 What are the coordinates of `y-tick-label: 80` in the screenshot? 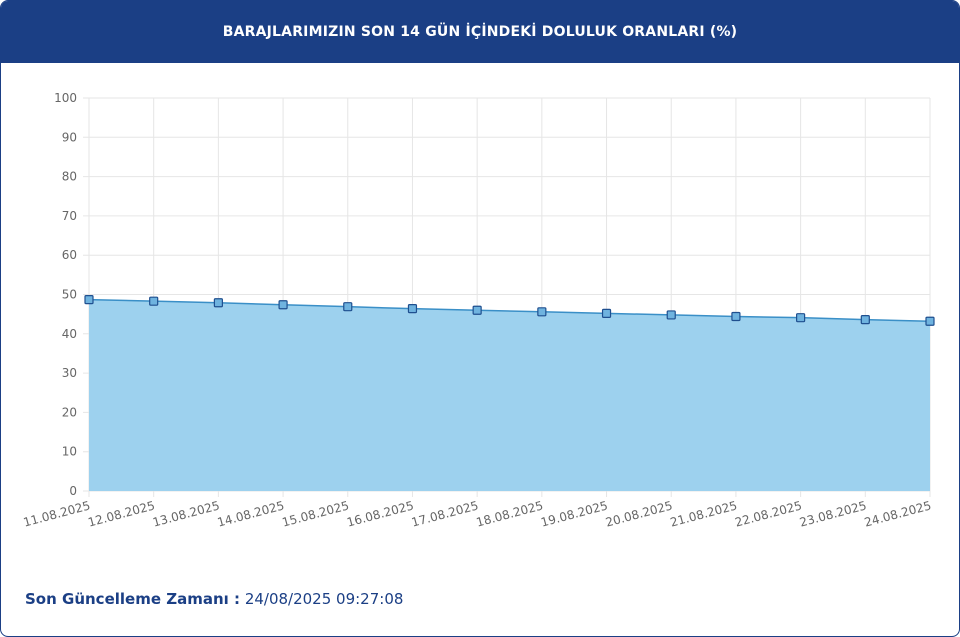 It's located at (69, 177).